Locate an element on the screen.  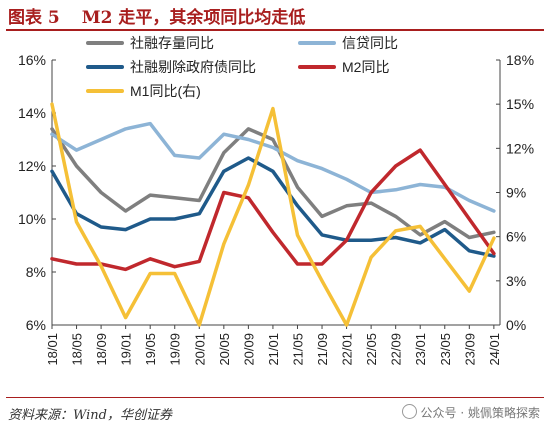
x-tick-label: 23/09 is located at coordinates (469, 349).